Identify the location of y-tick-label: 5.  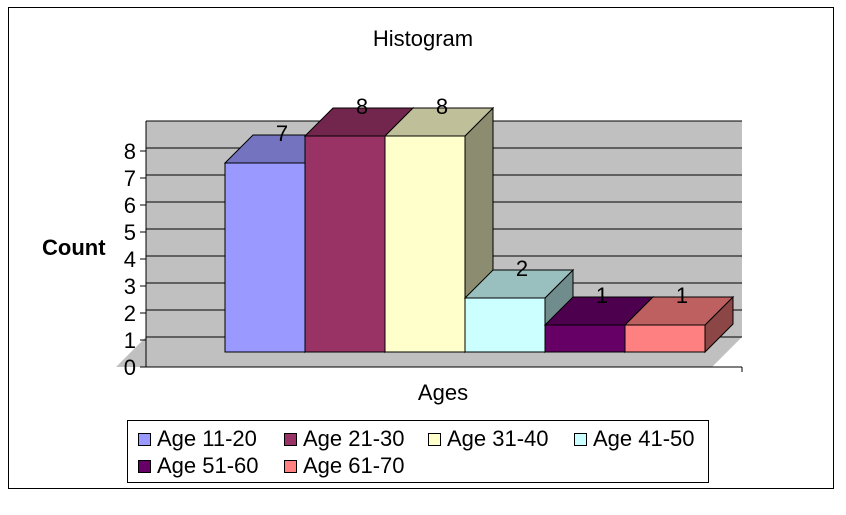
(130, 232).